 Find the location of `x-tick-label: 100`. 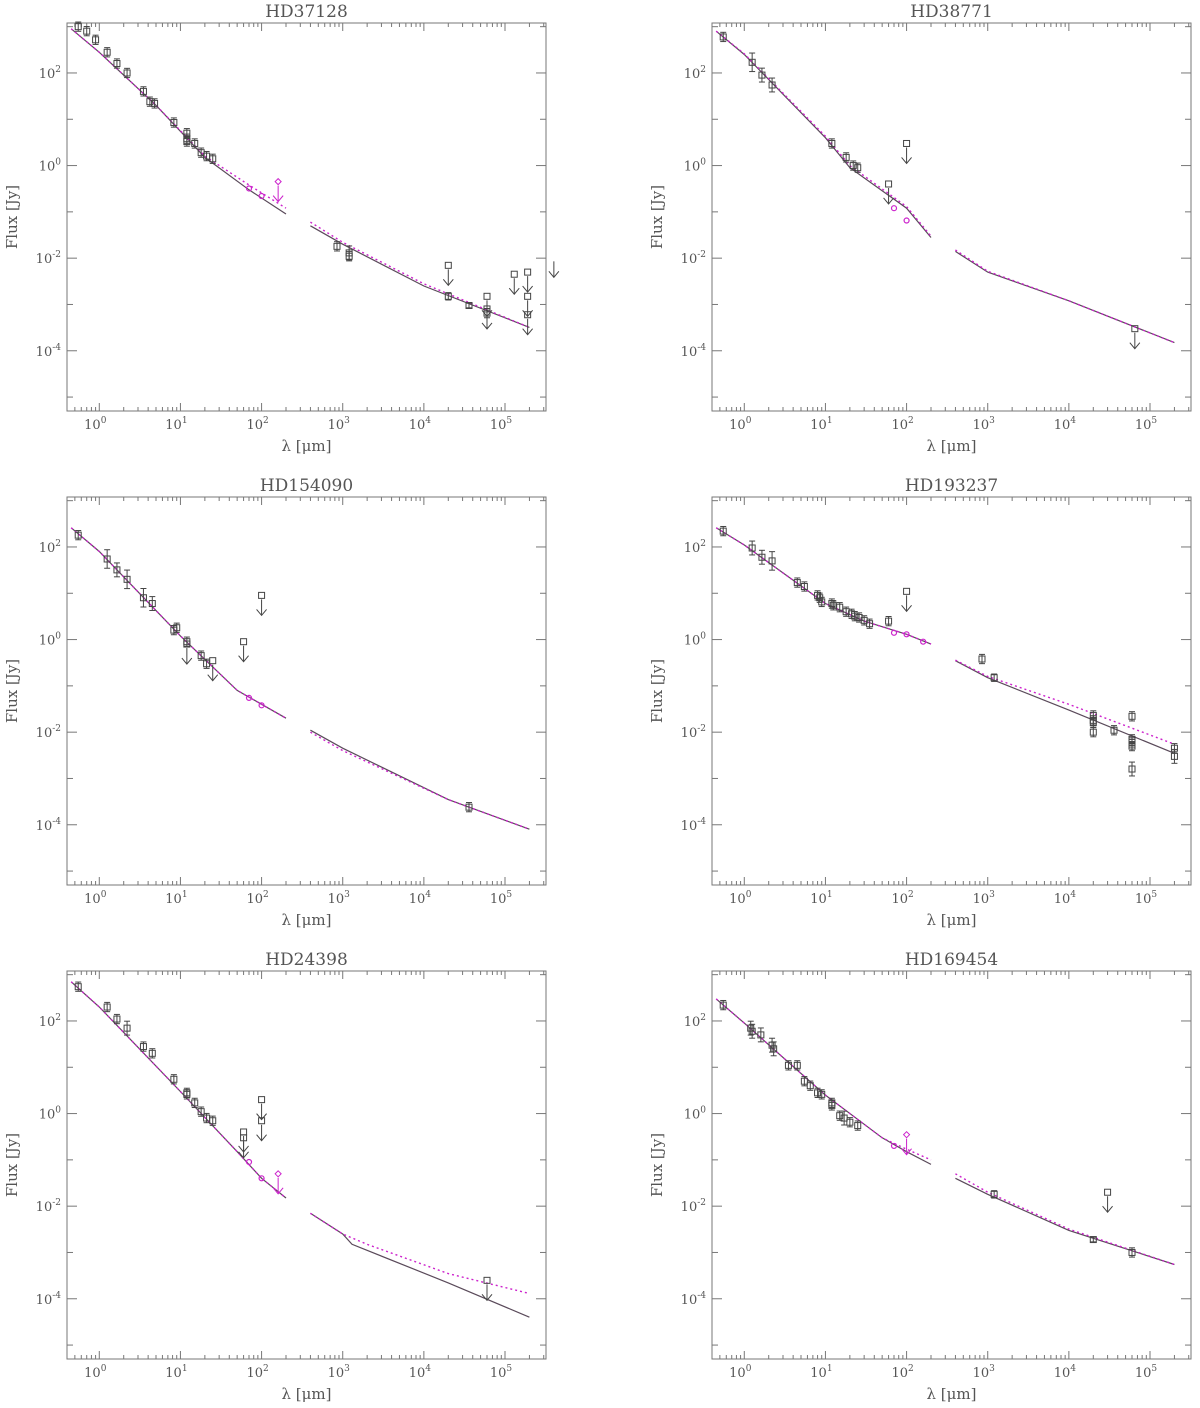

x-tick-label: 100 is located at coordinates (740, 898).